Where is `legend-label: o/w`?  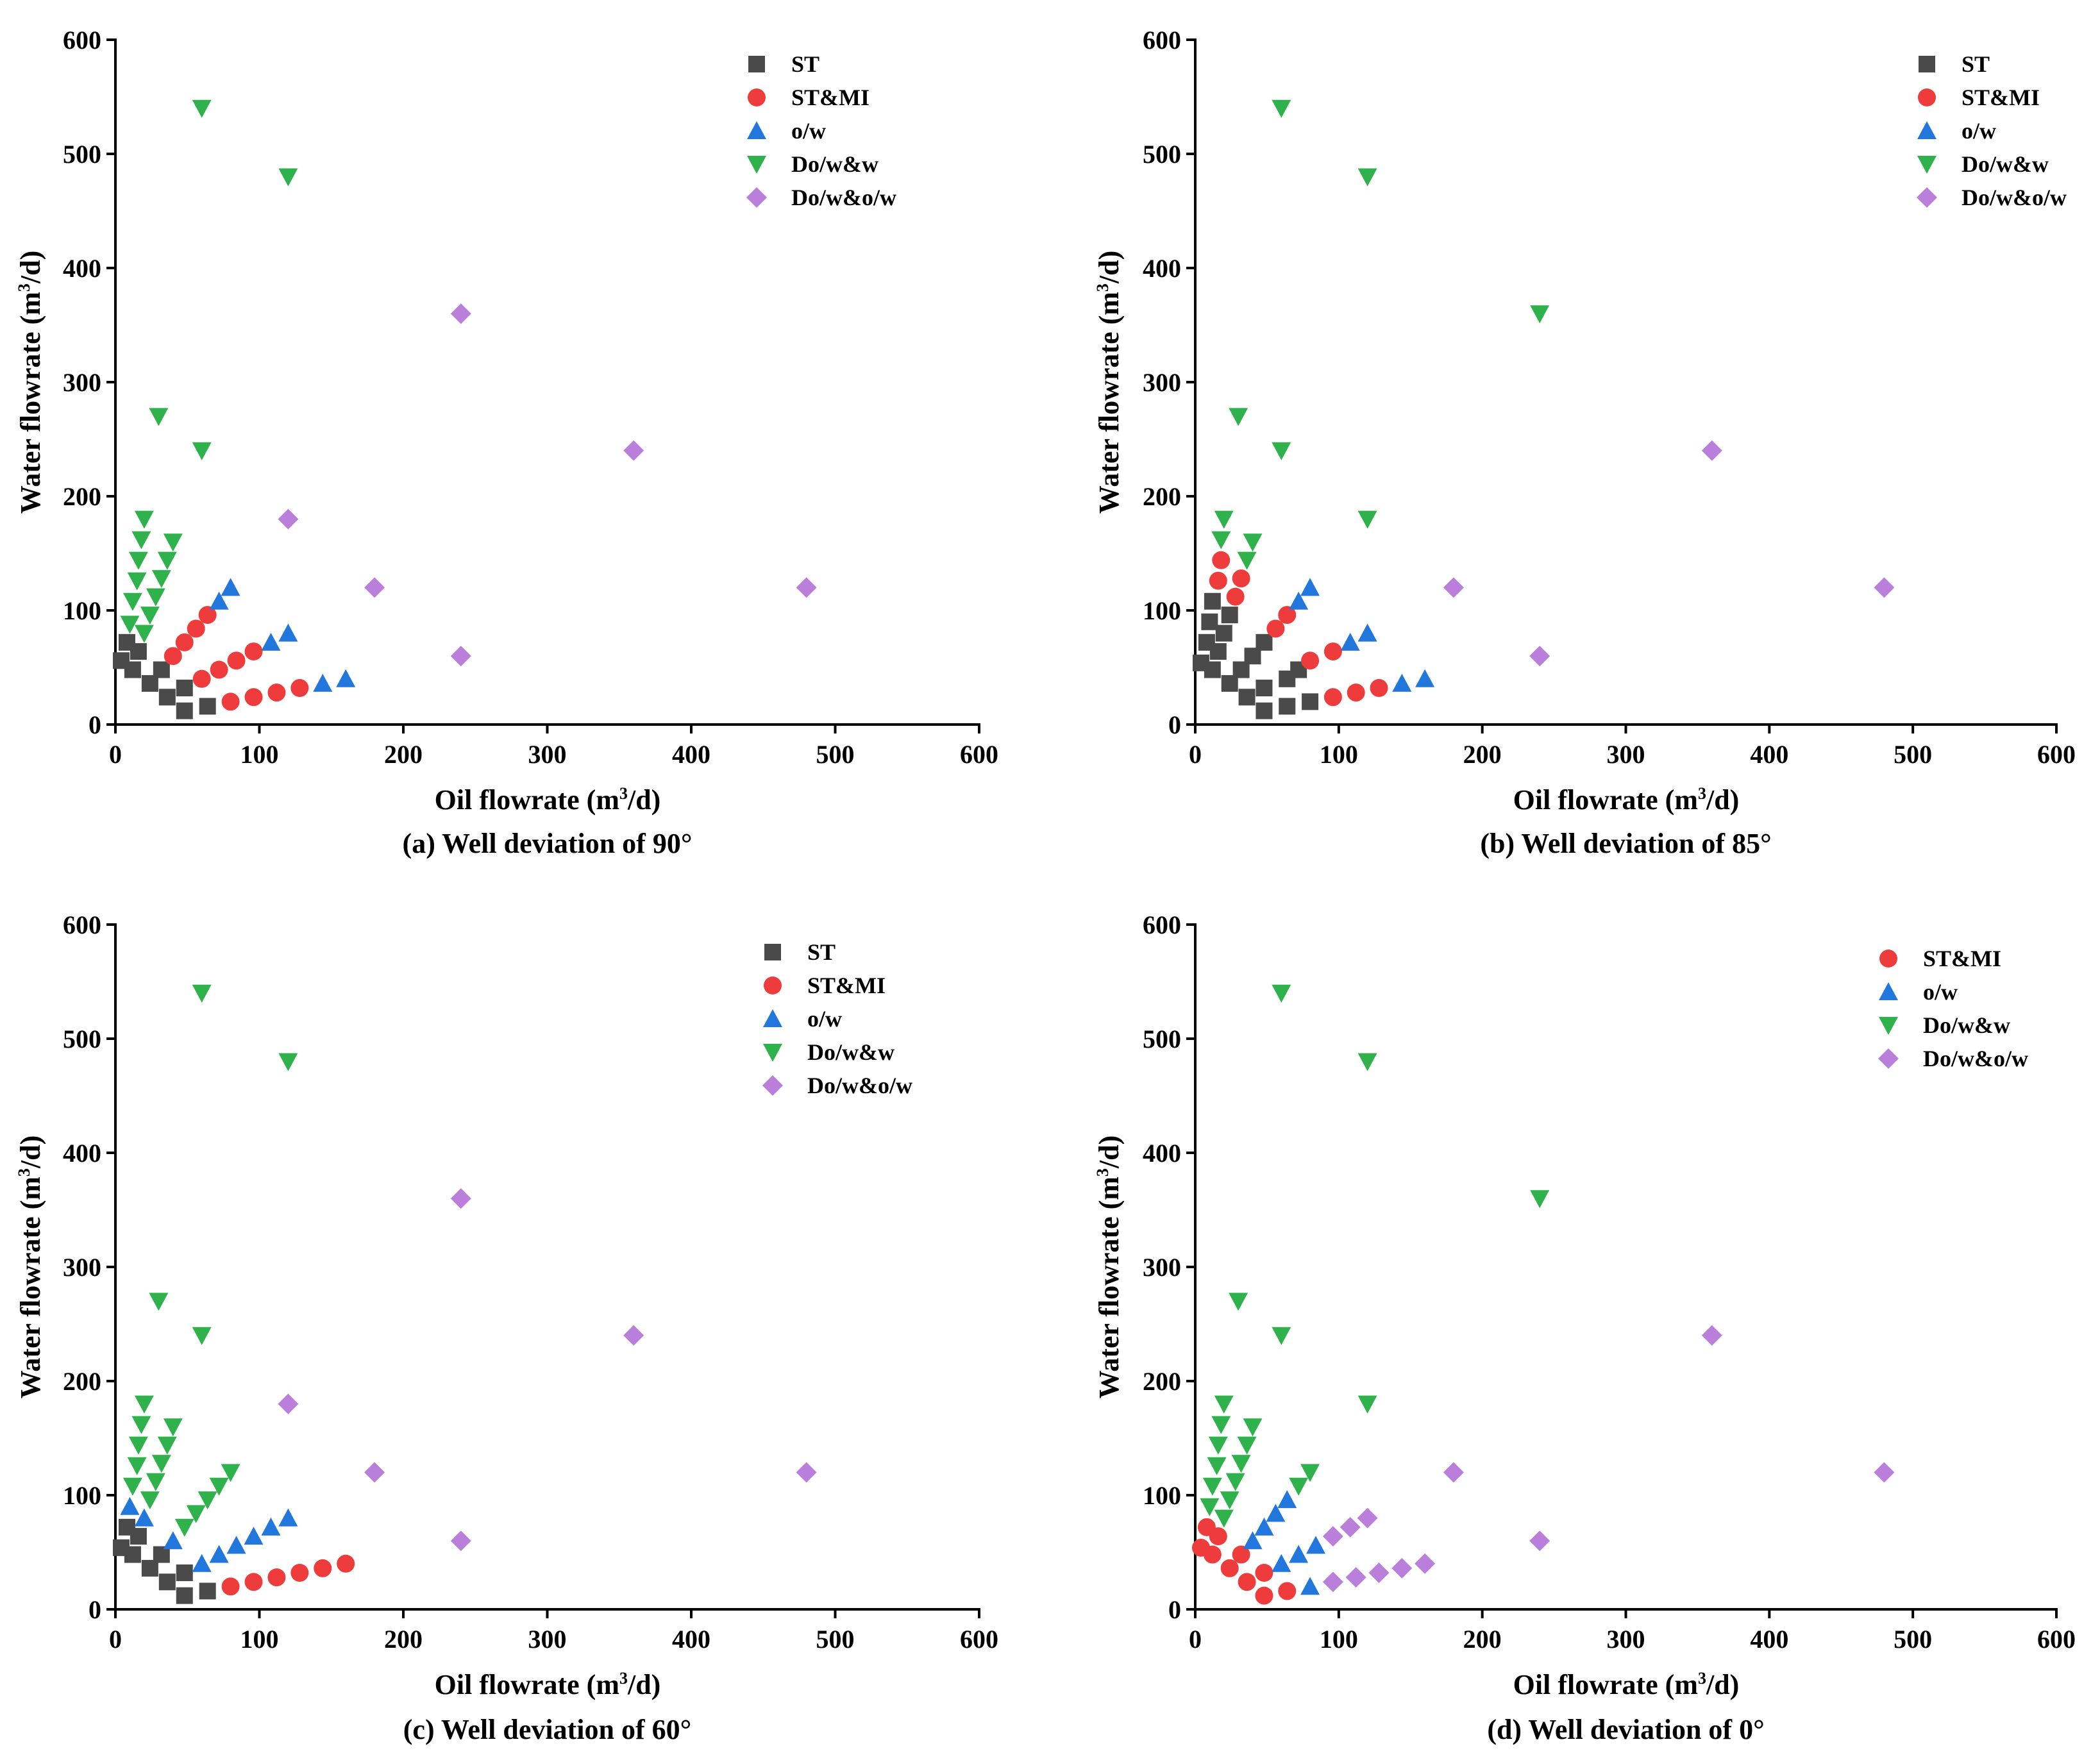 legend-label: o/w is located at coordinates (808, 131).